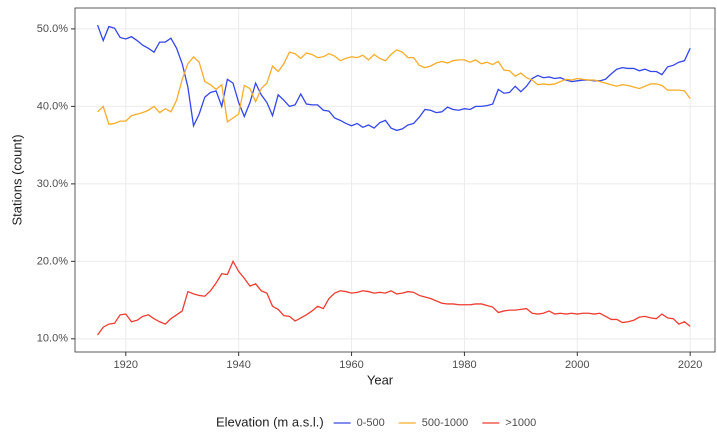 This screenshot has width=717, height=439. What do you see at coordinates (380, 379) in the screenshot?
I see `x-axis-title: Year` at bounding box center [380, 379].